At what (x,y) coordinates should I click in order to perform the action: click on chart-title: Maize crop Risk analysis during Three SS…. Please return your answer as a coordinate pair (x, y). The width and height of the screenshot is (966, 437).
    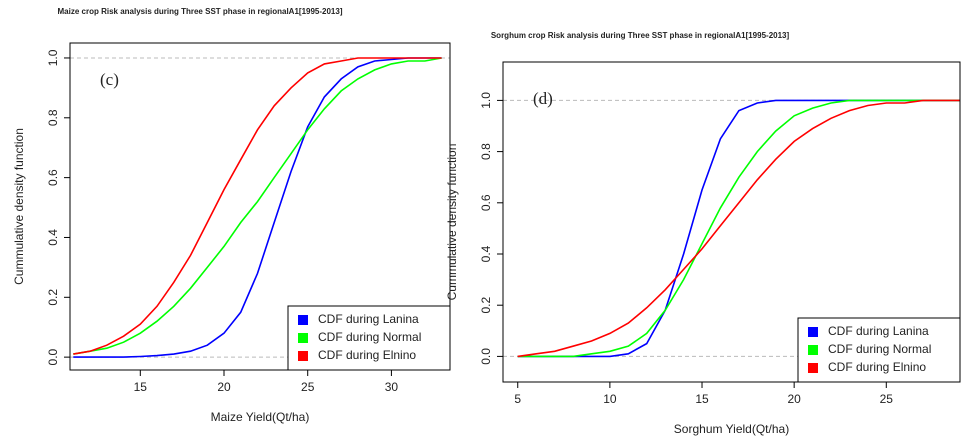
    Looking at the image, I should click on (200, 11).